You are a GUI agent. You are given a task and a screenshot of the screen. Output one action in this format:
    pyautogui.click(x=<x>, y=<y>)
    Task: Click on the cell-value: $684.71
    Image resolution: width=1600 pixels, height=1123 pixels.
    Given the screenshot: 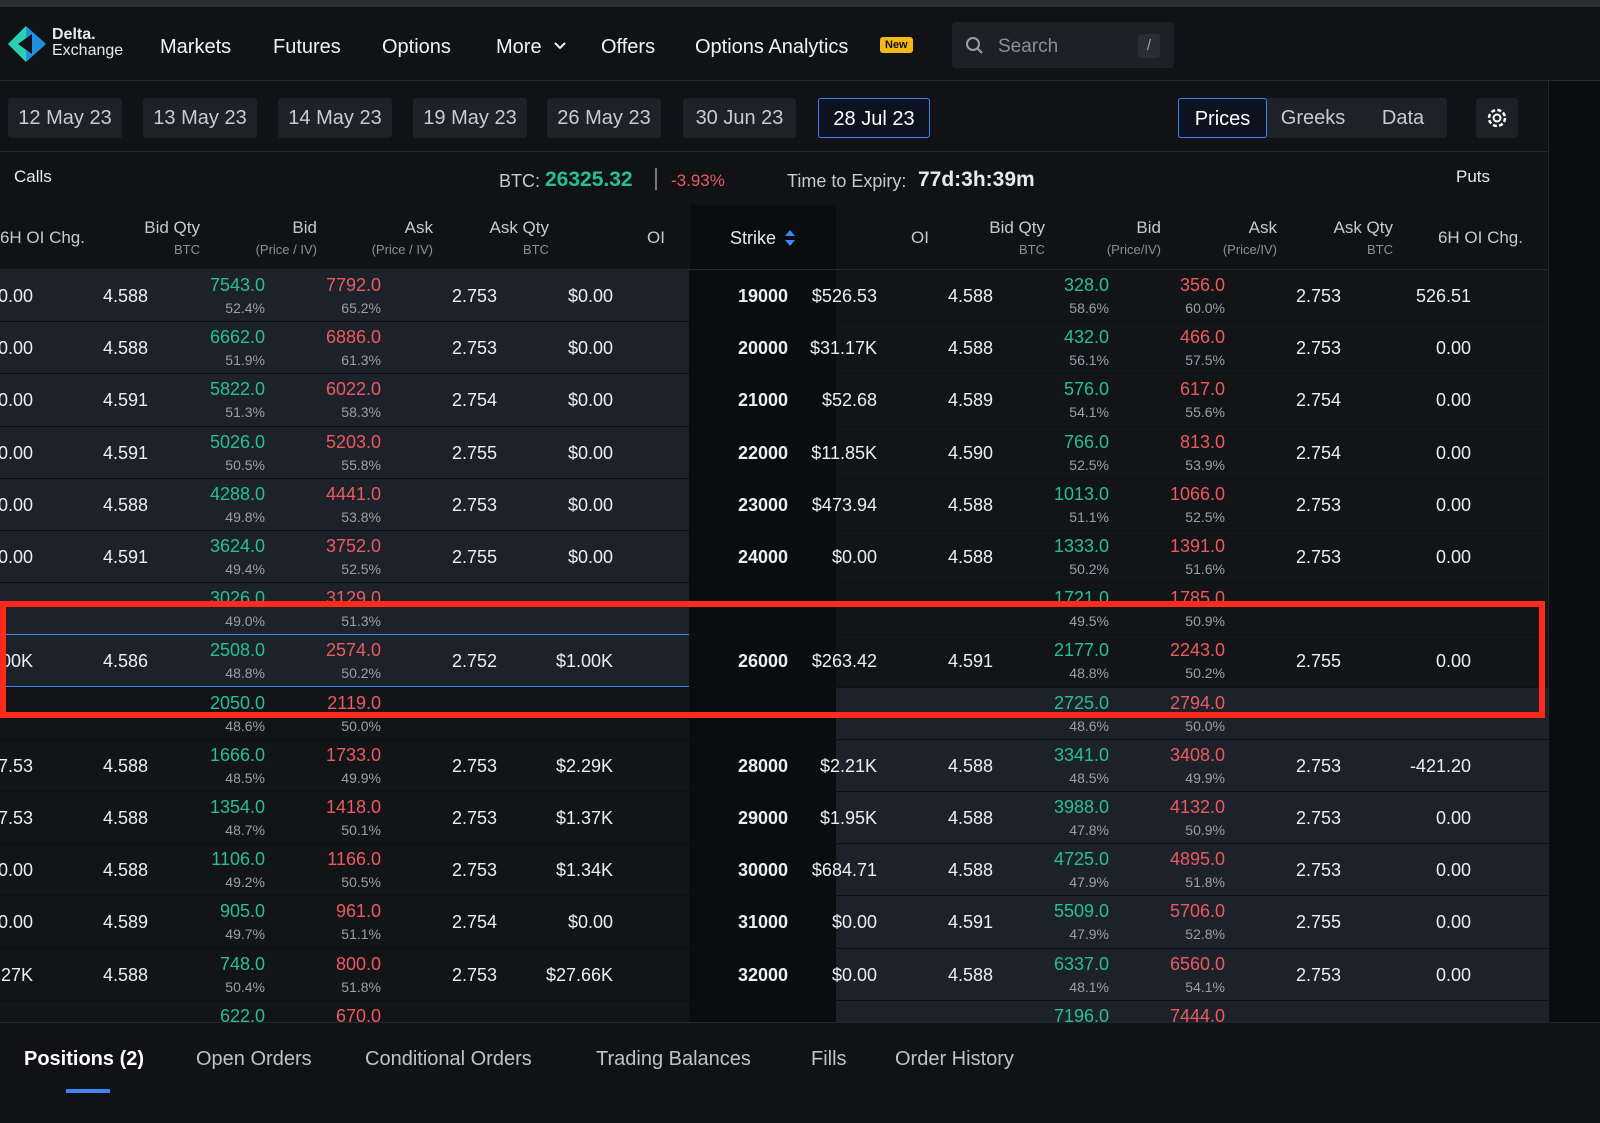 What is the action you would take?
    pyautogui.click(x=844, y=870)
    